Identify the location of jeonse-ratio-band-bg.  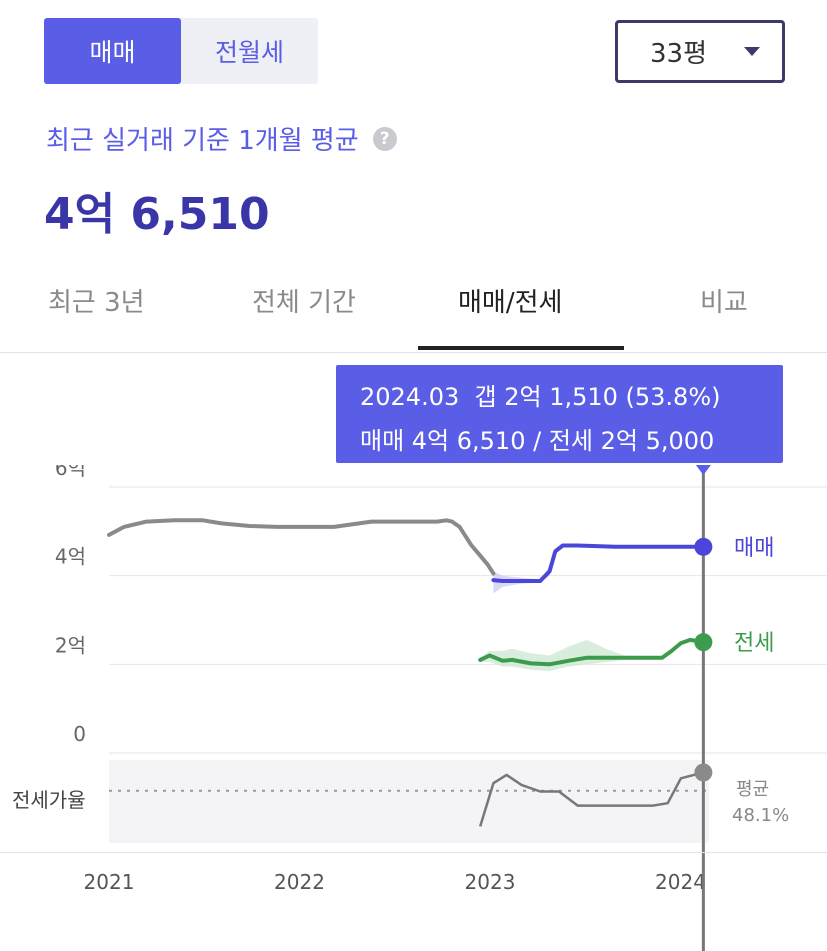
(409, 801).